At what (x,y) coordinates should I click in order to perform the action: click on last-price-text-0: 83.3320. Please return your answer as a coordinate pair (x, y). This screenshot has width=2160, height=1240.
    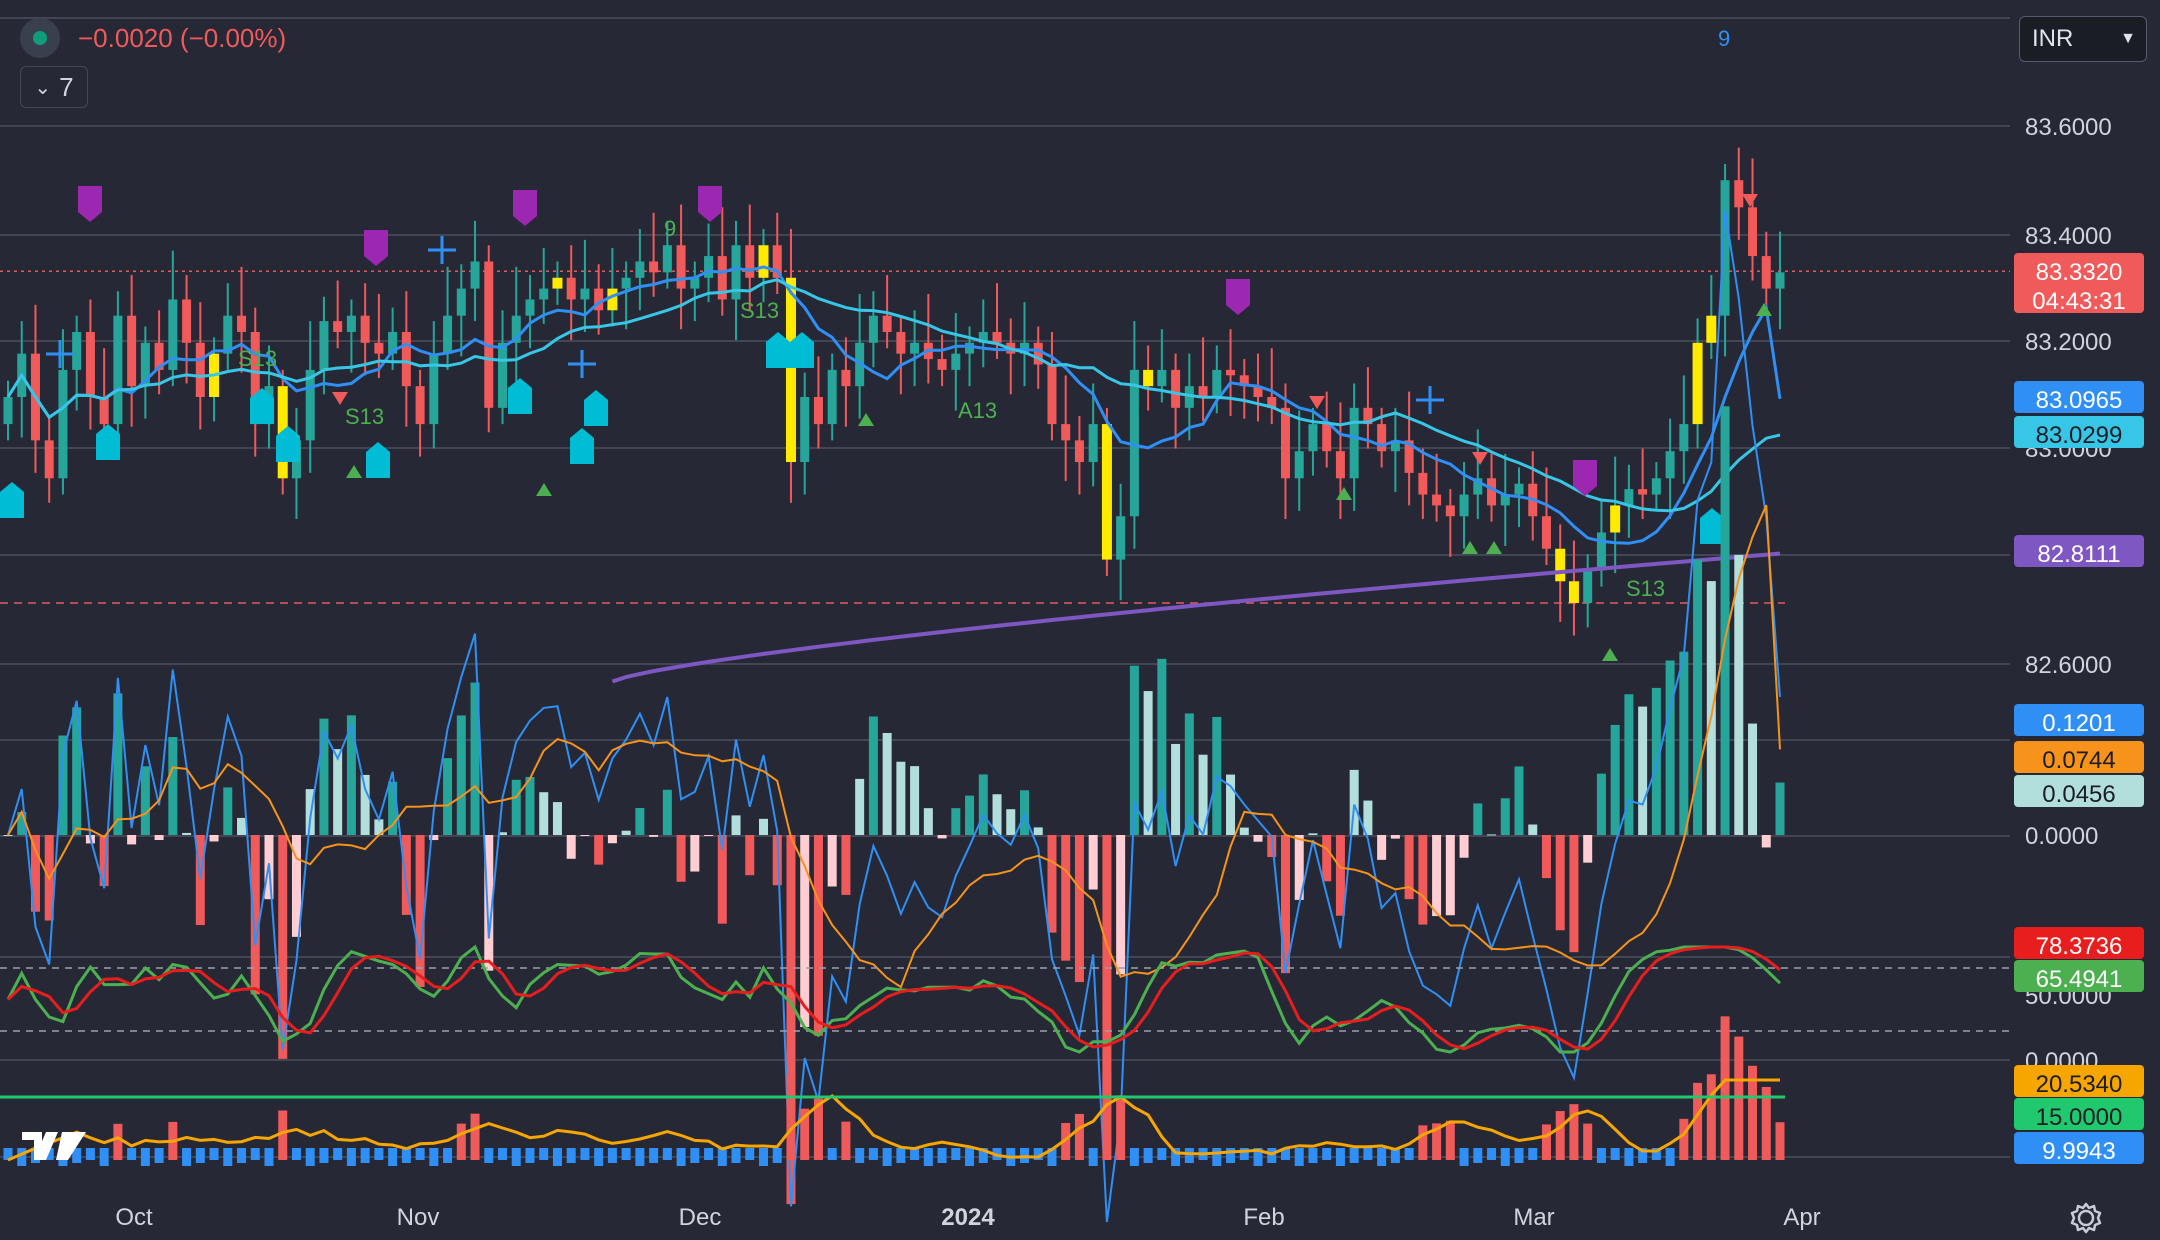
    Looking at the image, I should click on (2079, 272).